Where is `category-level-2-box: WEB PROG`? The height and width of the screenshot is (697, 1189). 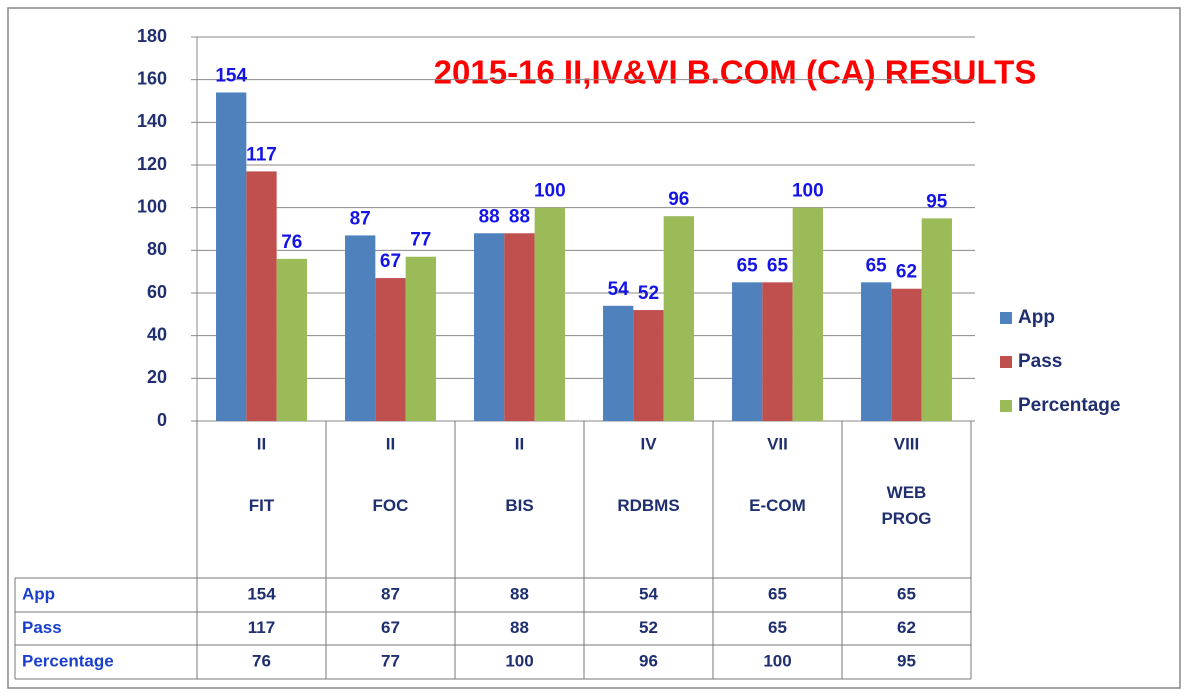
category-level-2-box: WEB PROG is located at coordinates (906, 505).